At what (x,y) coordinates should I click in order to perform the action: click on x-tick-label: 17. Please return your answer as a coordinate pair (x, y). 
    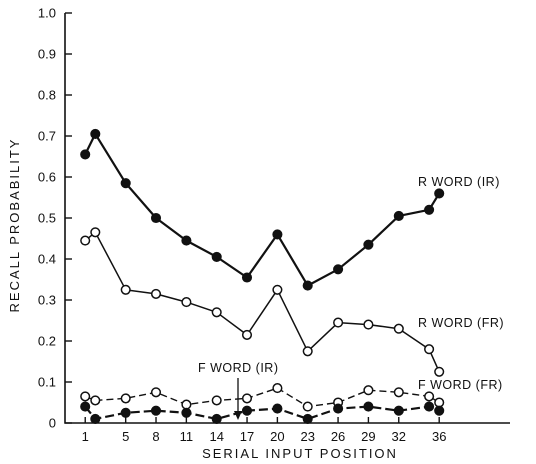
    Looking at the image, I should click on (247, 436).